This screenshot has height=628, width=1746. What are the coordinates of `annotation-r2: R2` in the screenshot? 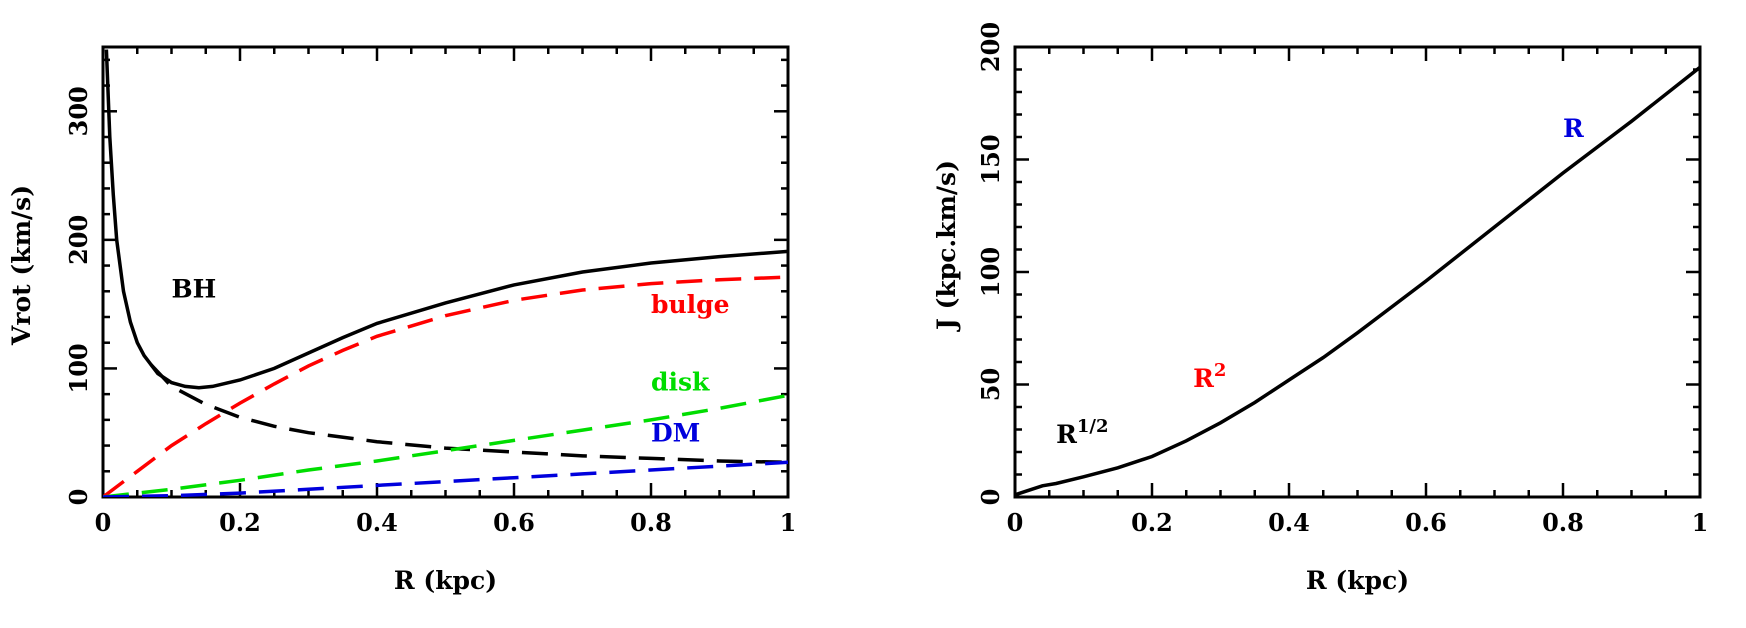 It's located at (1209, 376).